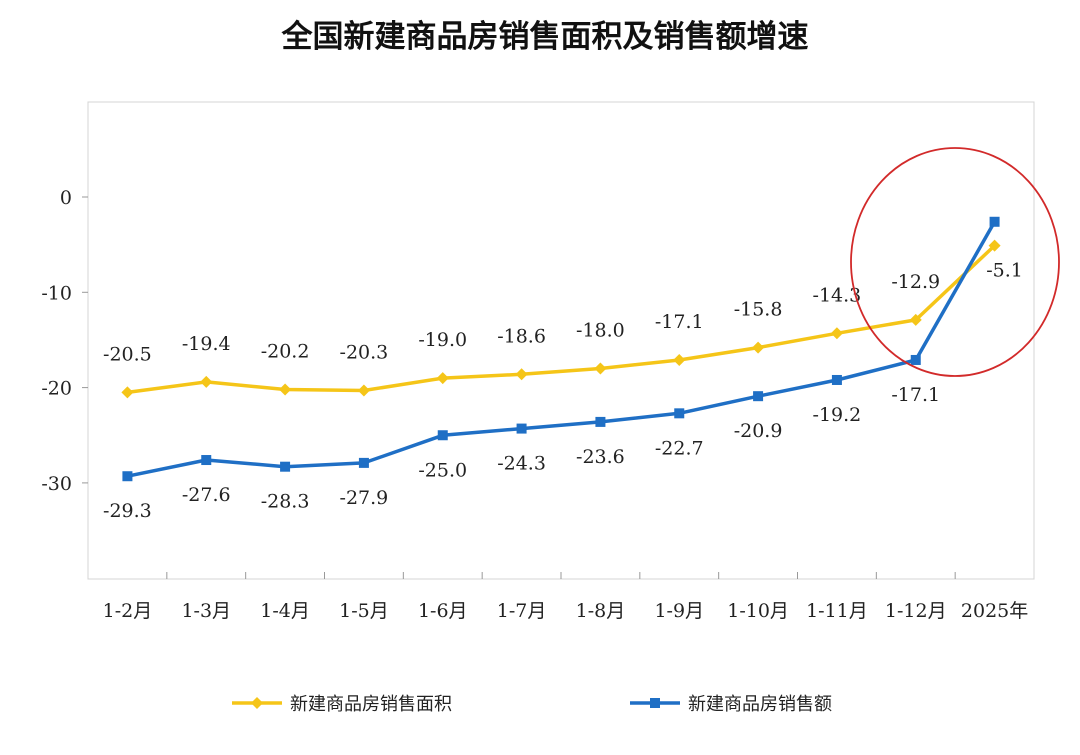  What do you see at coordinates (364, 611) in the screenshot?
I see `x-tick-label: 1-5月` at bounding box center [364, 611].